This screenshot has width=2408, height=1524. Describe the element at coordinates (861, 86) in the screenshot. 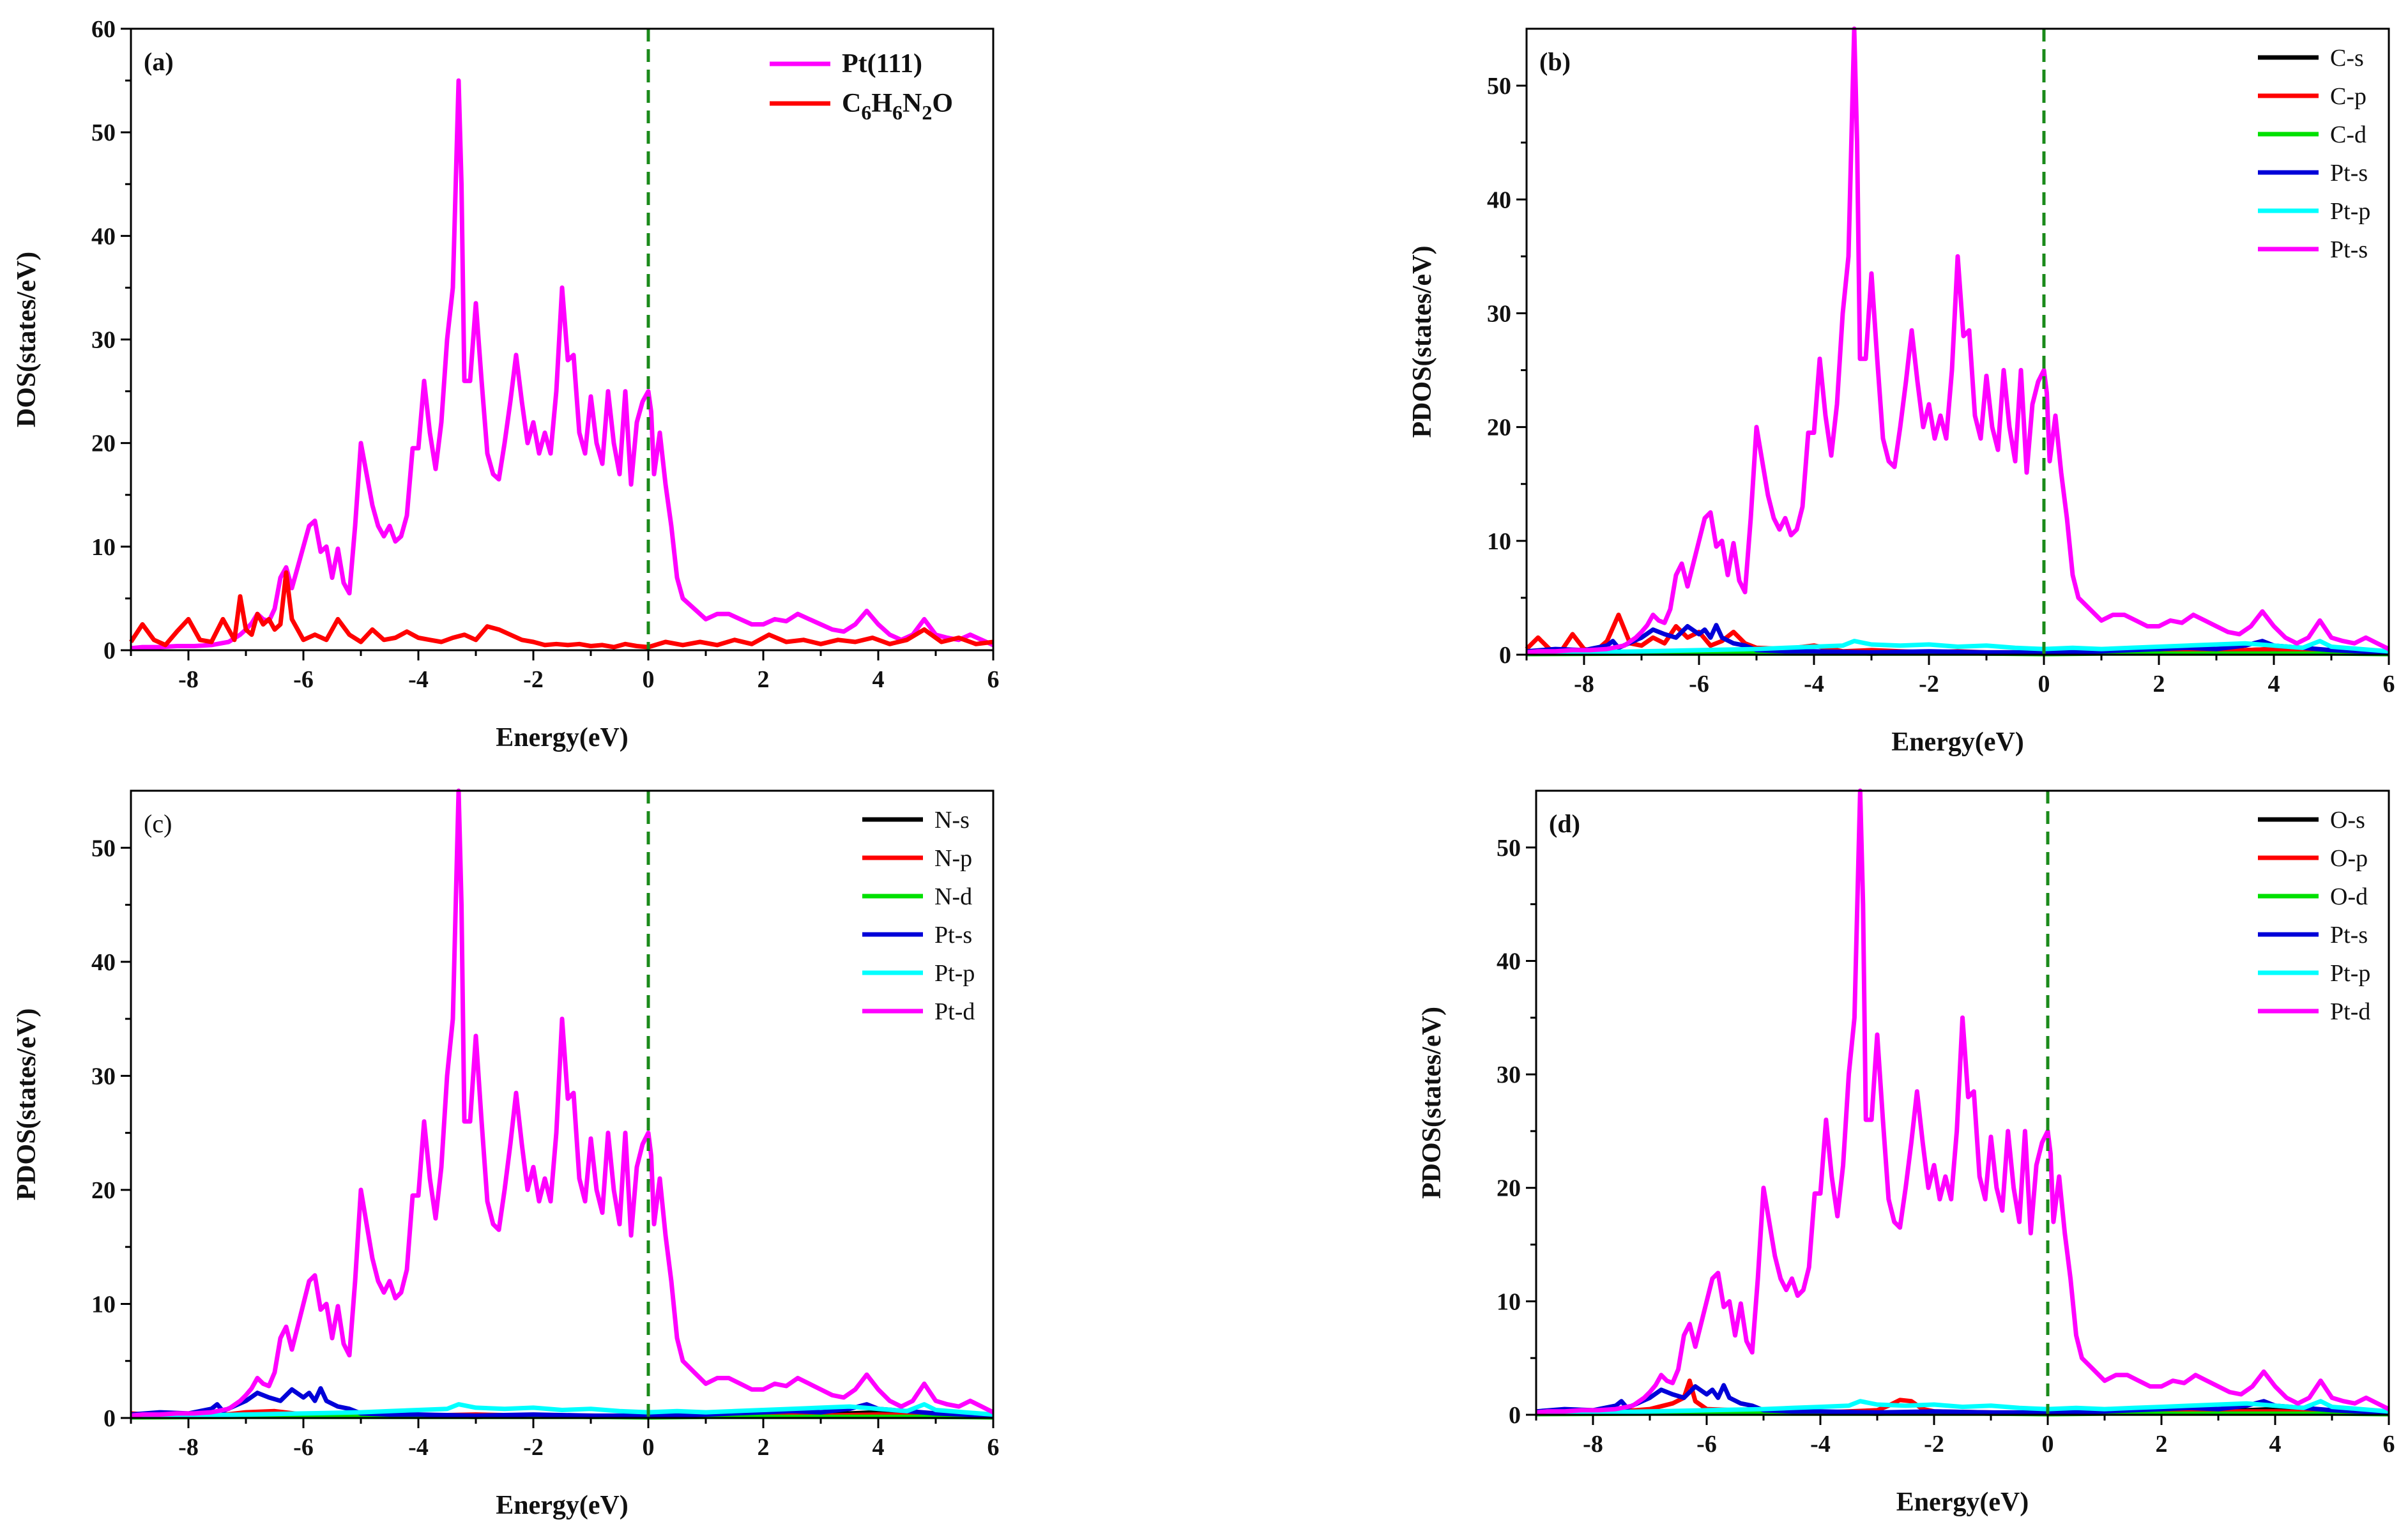

I see `legend: Pt(111) C6H6N2O` at that location.